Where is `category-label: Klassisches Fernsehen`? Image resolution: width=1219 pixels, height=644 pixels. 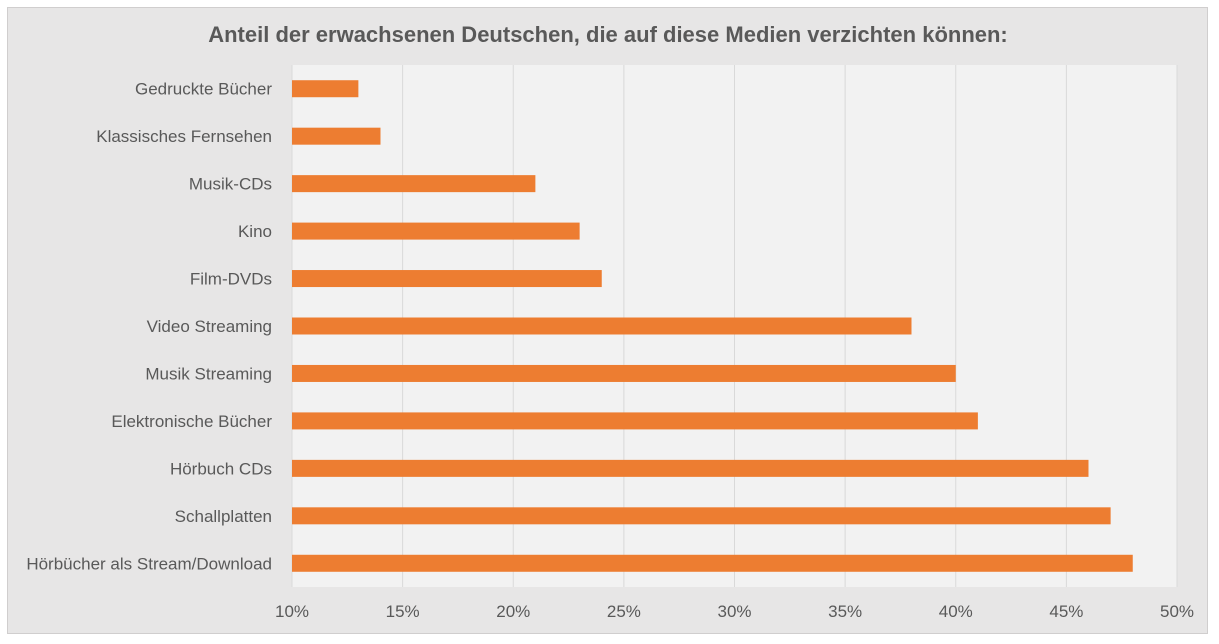 category-label: Klassisches Fernsehen is located at coordinates (184, 136).